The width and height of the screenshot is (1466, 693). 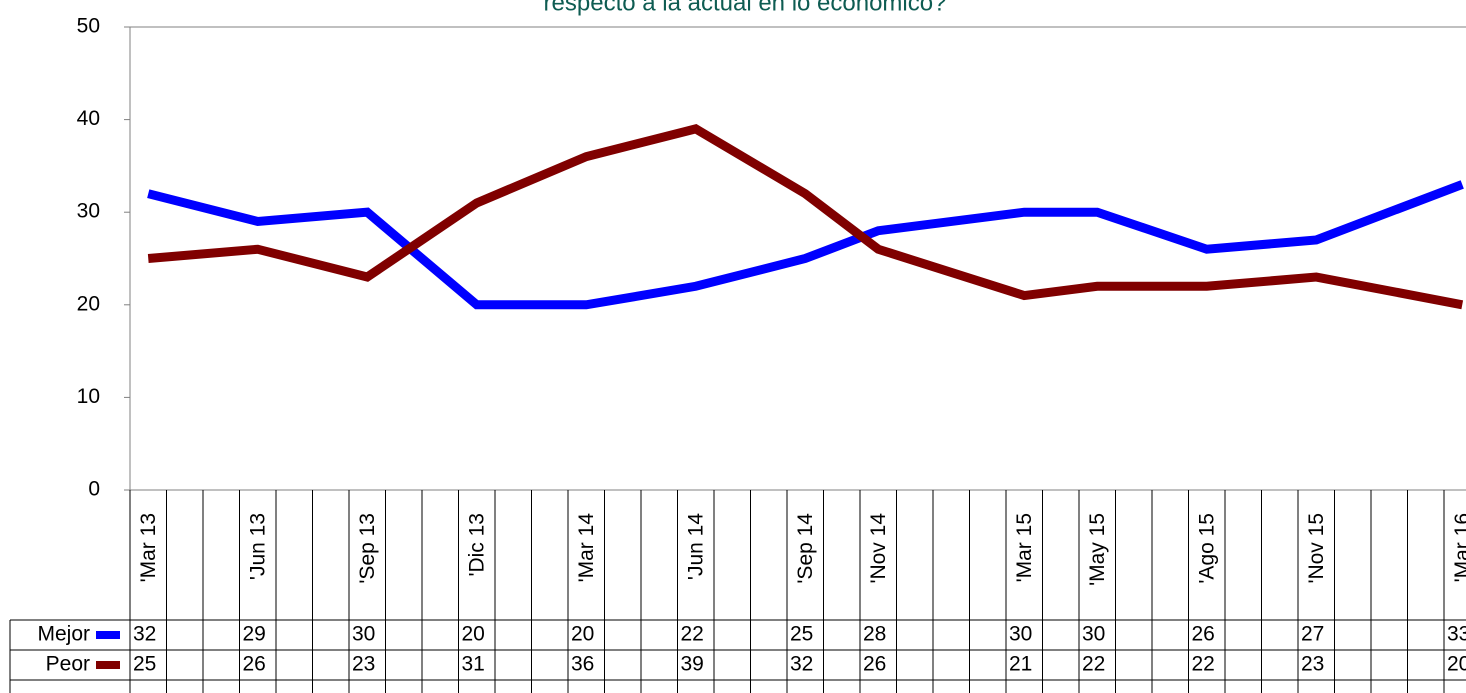 What do you see at coordinates (874, 634) in the screenshot?
I see `table-value: 28` at bounding box center [874, 634].